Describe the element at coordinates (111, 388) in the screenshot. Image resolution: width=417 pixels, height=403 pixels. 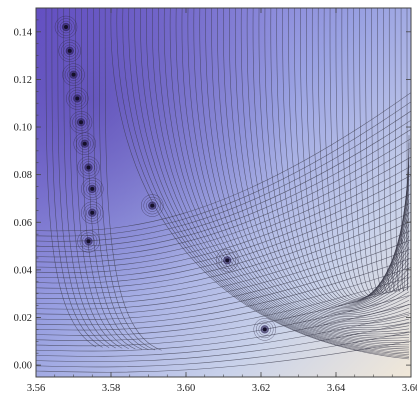
I see `x-tick-label: 3.58` at that location.